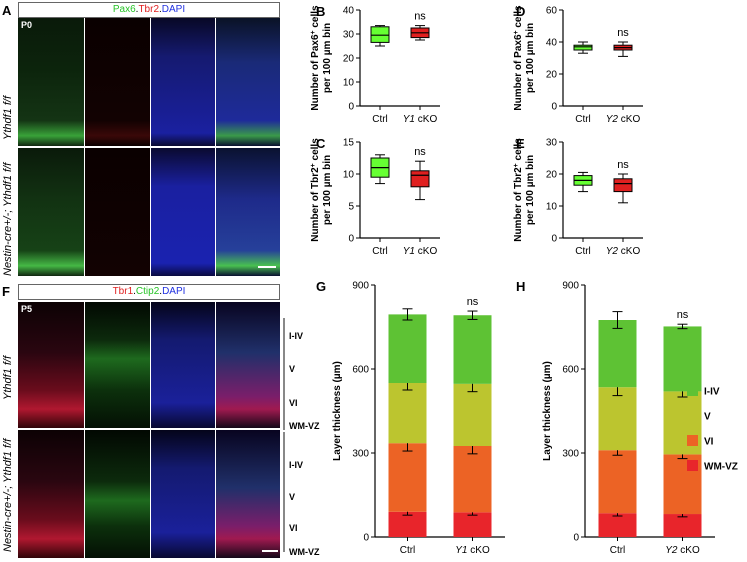  I want to click on scale-bar-f, so click(270, 551).